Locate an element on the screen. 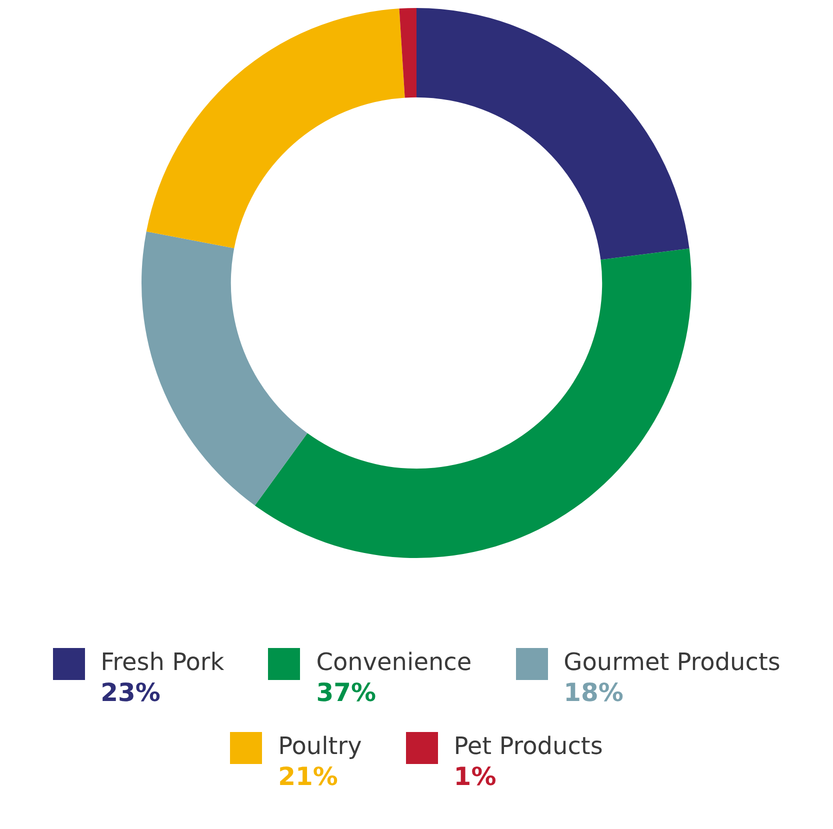 This screenshot has height=829, width=833. legend-label: Pet Products is located at coordinates (528, 746).